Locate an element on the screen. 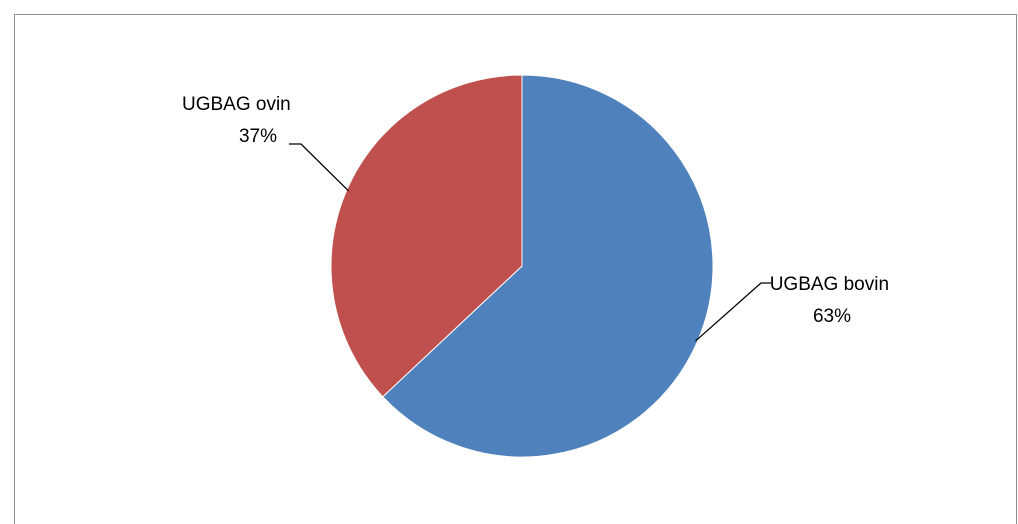 The height and width of the screenshot is (524, 1018). label-ugbag-ovin-percent: 37% is located at coordinates (258, 136).